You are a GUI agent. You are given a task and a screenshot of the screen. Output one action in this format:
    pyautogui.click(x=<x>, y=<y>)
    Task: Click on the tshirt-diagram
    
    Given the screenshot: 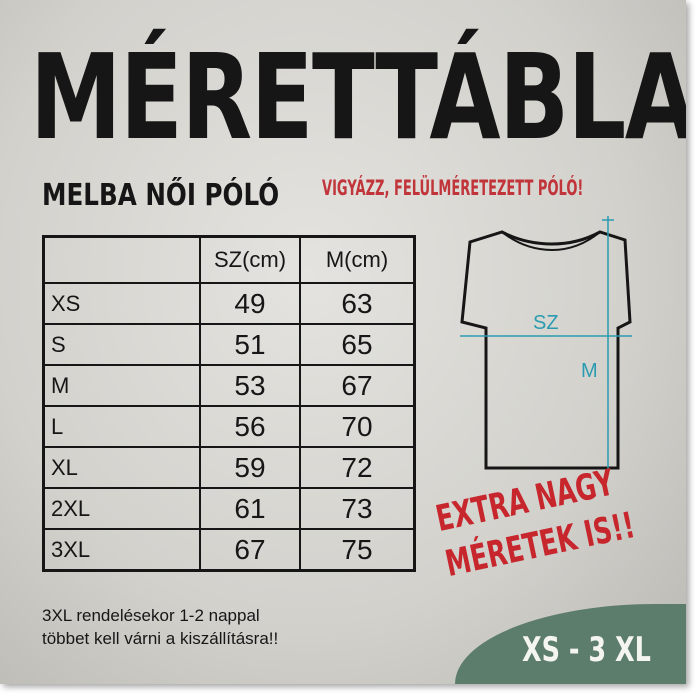 What is the action you would take?
    pyautogui.click(x=546, y=344)
    